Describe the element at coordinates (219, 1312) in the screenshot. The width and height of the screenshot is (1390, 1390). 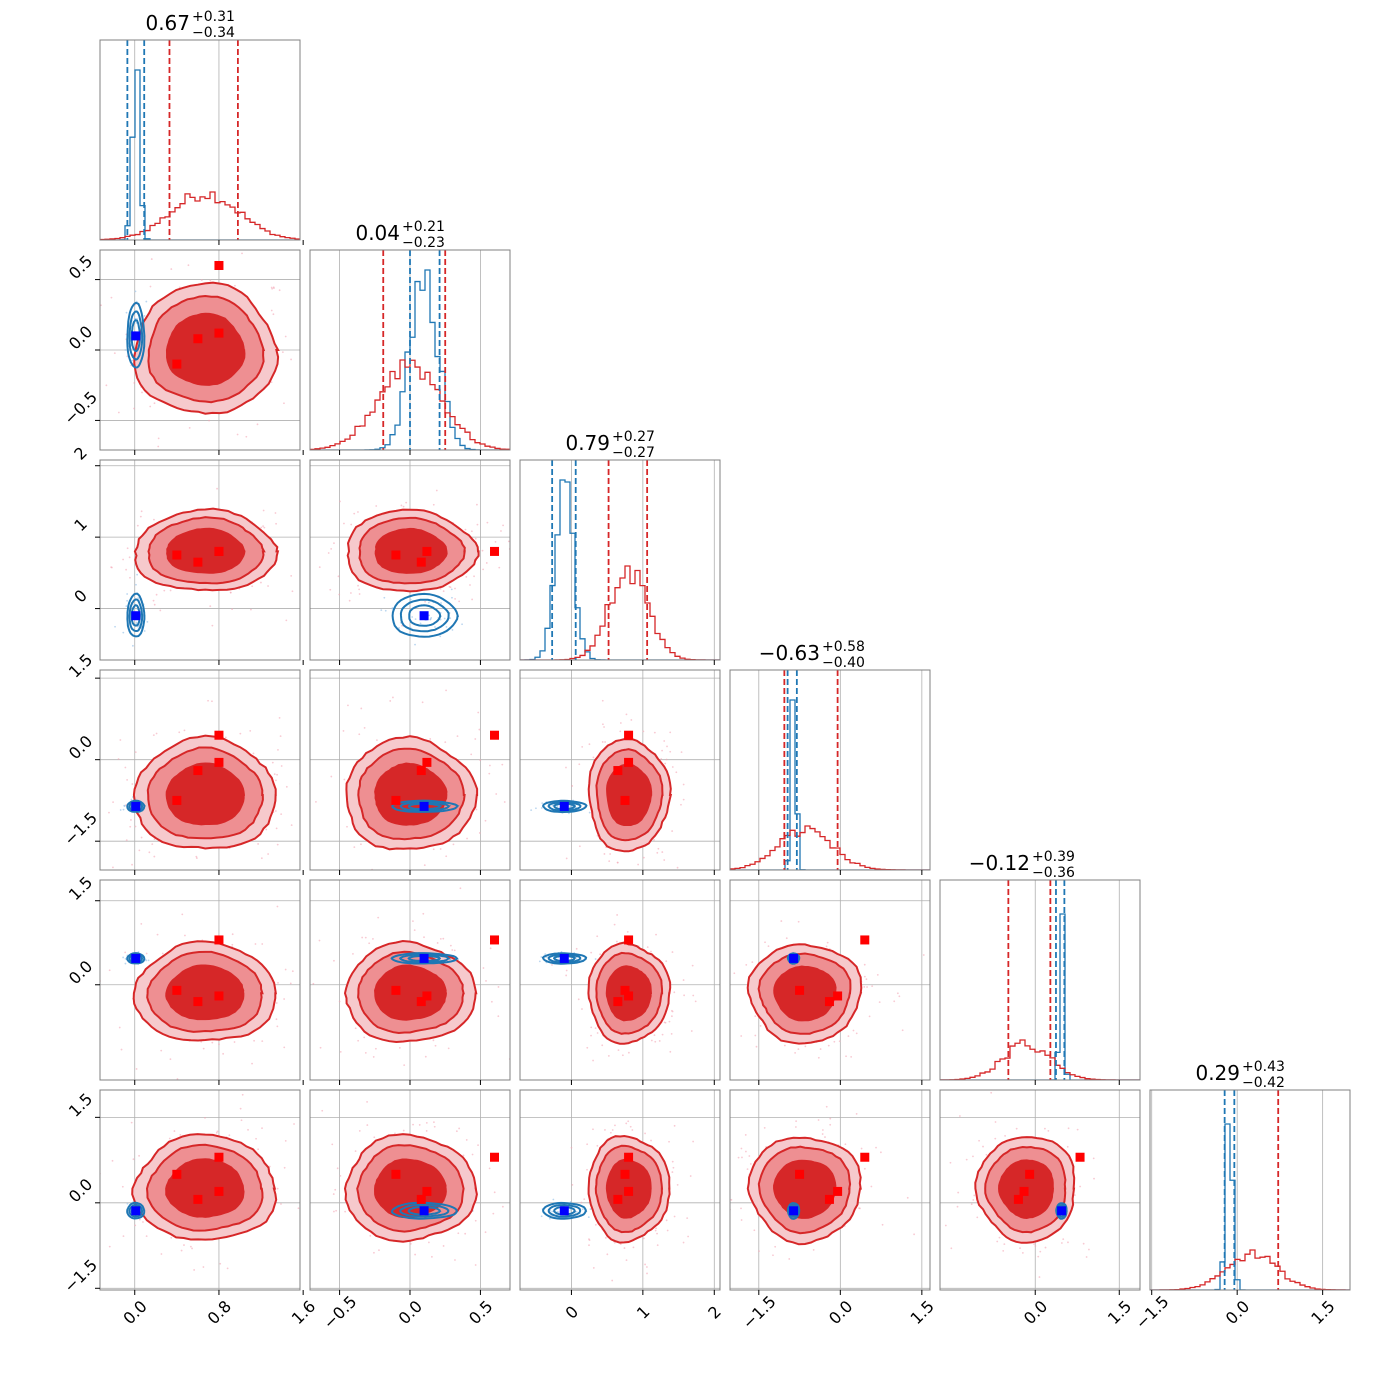
I see `x-tick-label: 0.8` at that location.